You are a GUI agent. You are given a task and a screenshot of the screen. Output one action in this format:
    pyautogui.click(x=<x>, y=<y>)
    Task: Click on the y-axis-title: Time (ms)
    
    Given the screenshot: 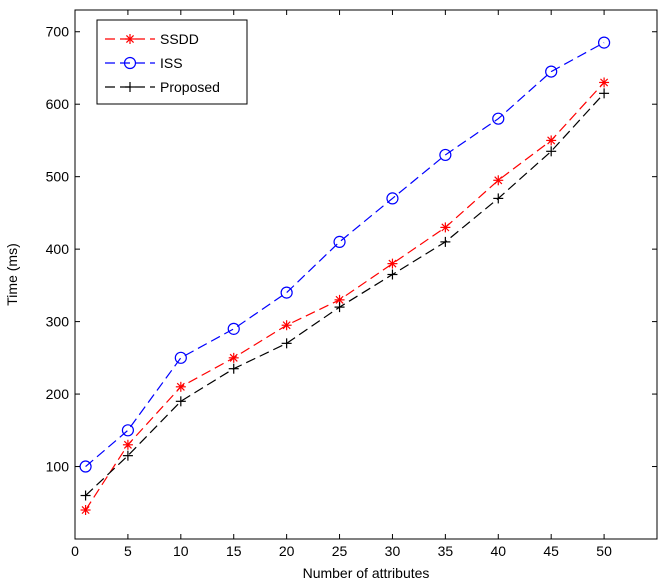 What is the action you would take?
    pyautogui.click(x=12, y=274)
    